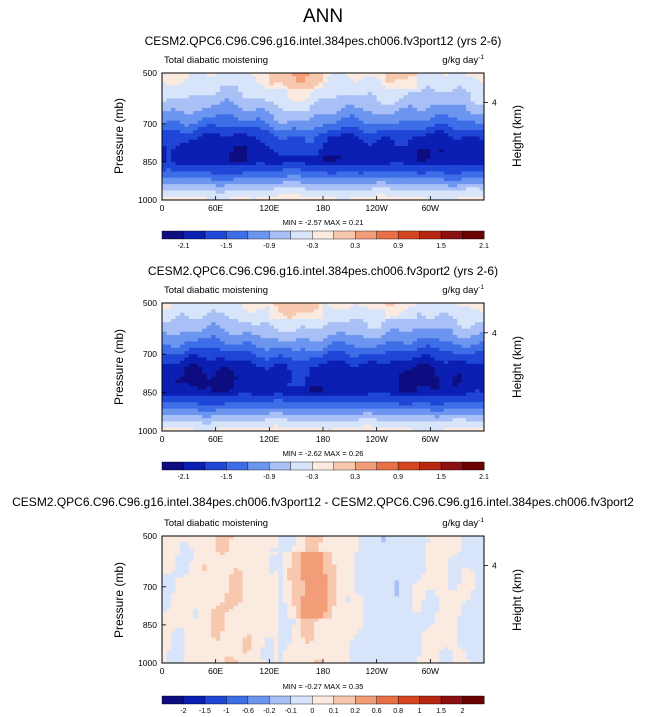 Image resolution: width=647 pixels, height=717 pixels. I want to click on panel-2-left-label: Total diabatic moistening, so click(216, 290).